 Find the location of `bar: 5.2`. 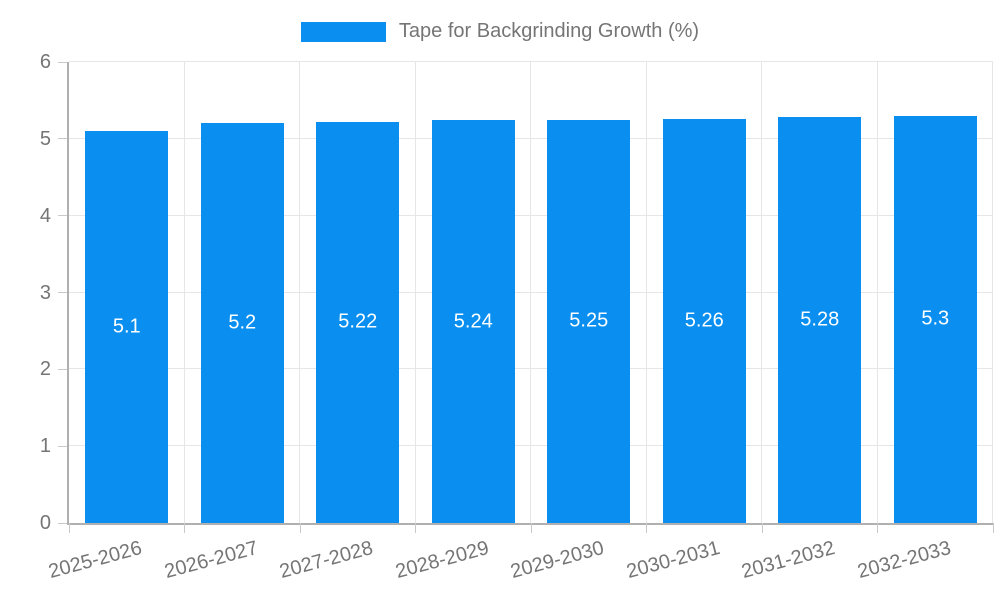

bar: 5.2 is located at coordinates (242, 323).